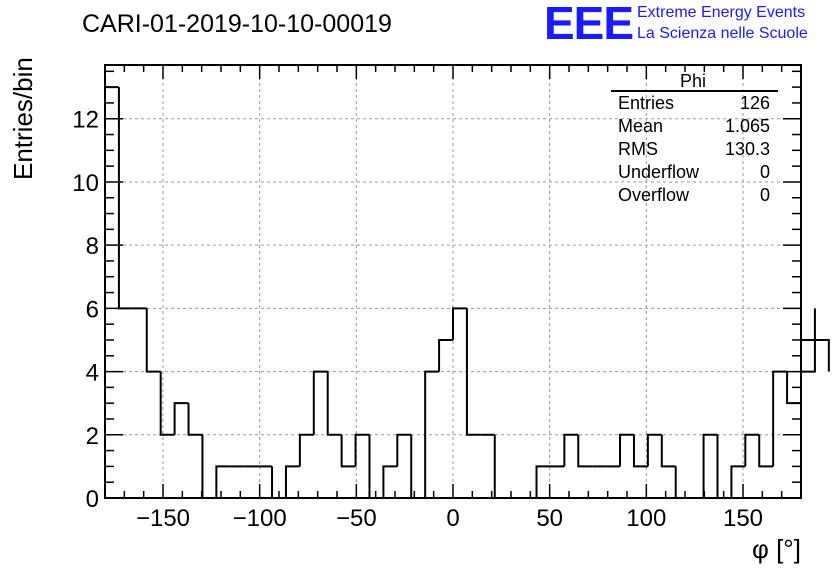  What do you see at coordinates (743, 518) in the screenshot?
I see `x-tick-label: 150` at bounding box center [743, 518].